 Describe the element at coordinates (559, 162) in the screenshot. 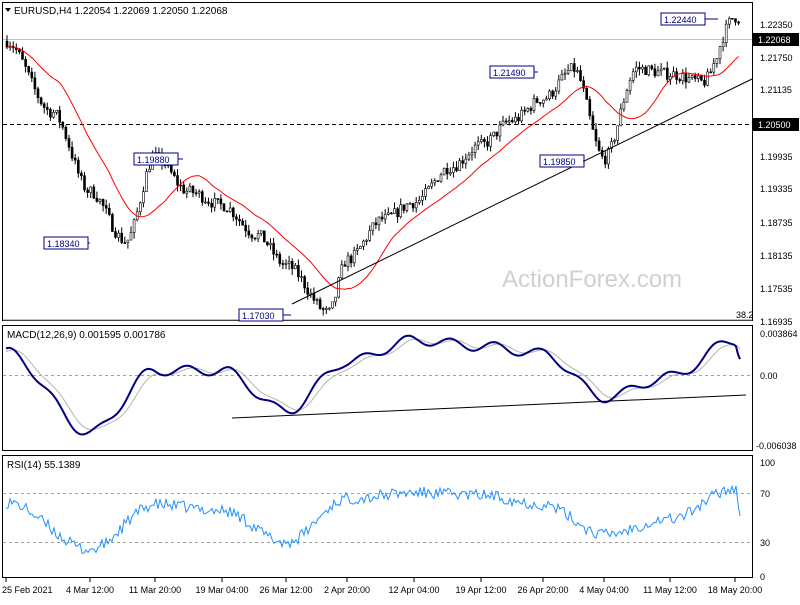

I see `callout-label: 1.19850` at that location.